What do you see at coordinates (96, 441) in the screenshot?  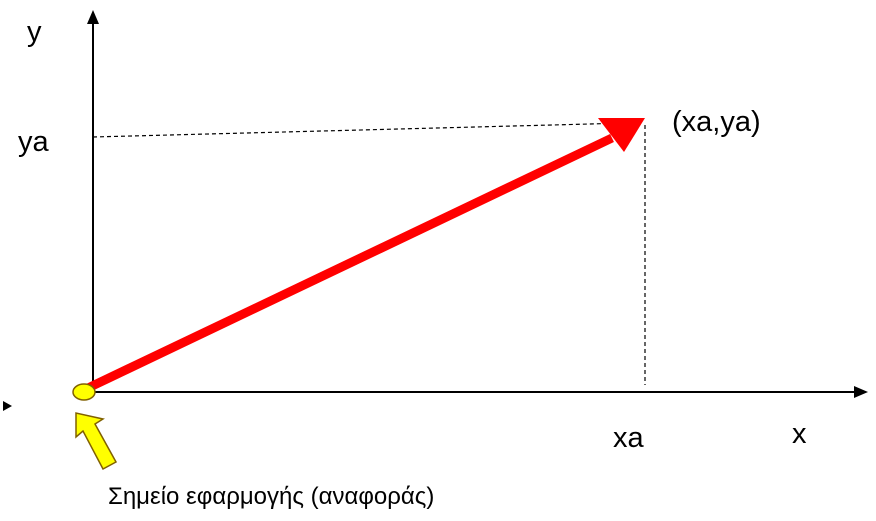 I see `origin-pointer-icon` at bounding box center [96, 441].